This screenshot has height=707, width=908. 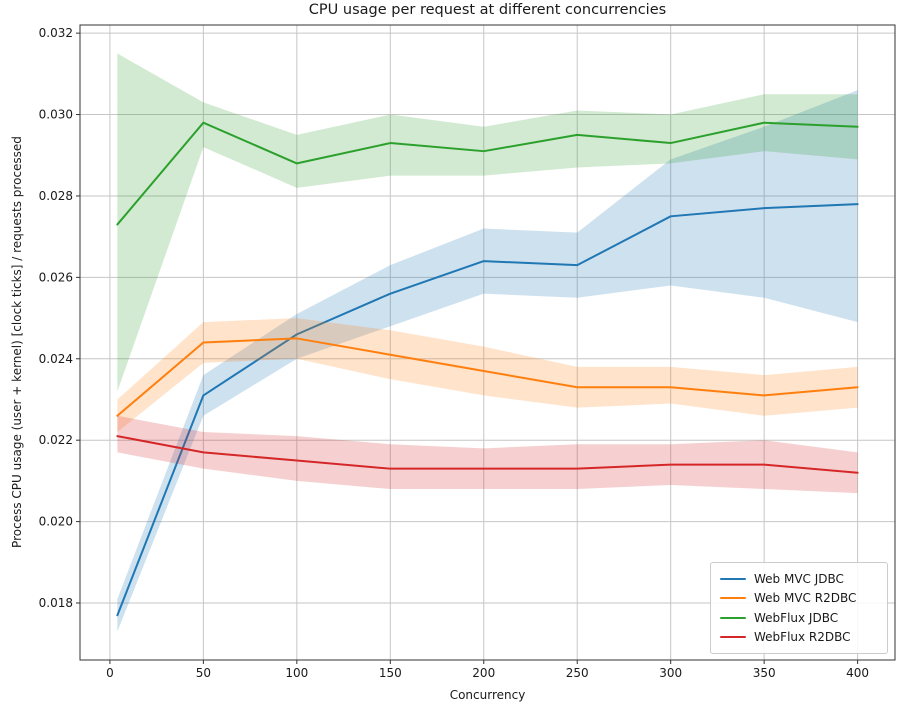 I want to click on legend-item: Web MVC JDBC, so click(x=799, y=579).